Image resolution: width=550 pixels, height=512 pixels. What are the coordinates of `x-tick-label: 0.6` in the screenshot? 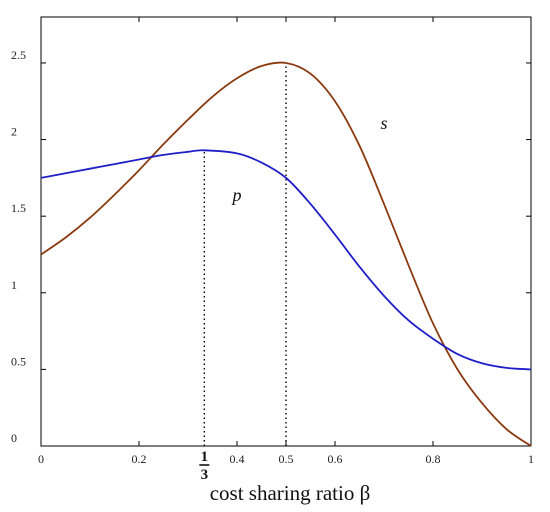 It's located at (335, 459).